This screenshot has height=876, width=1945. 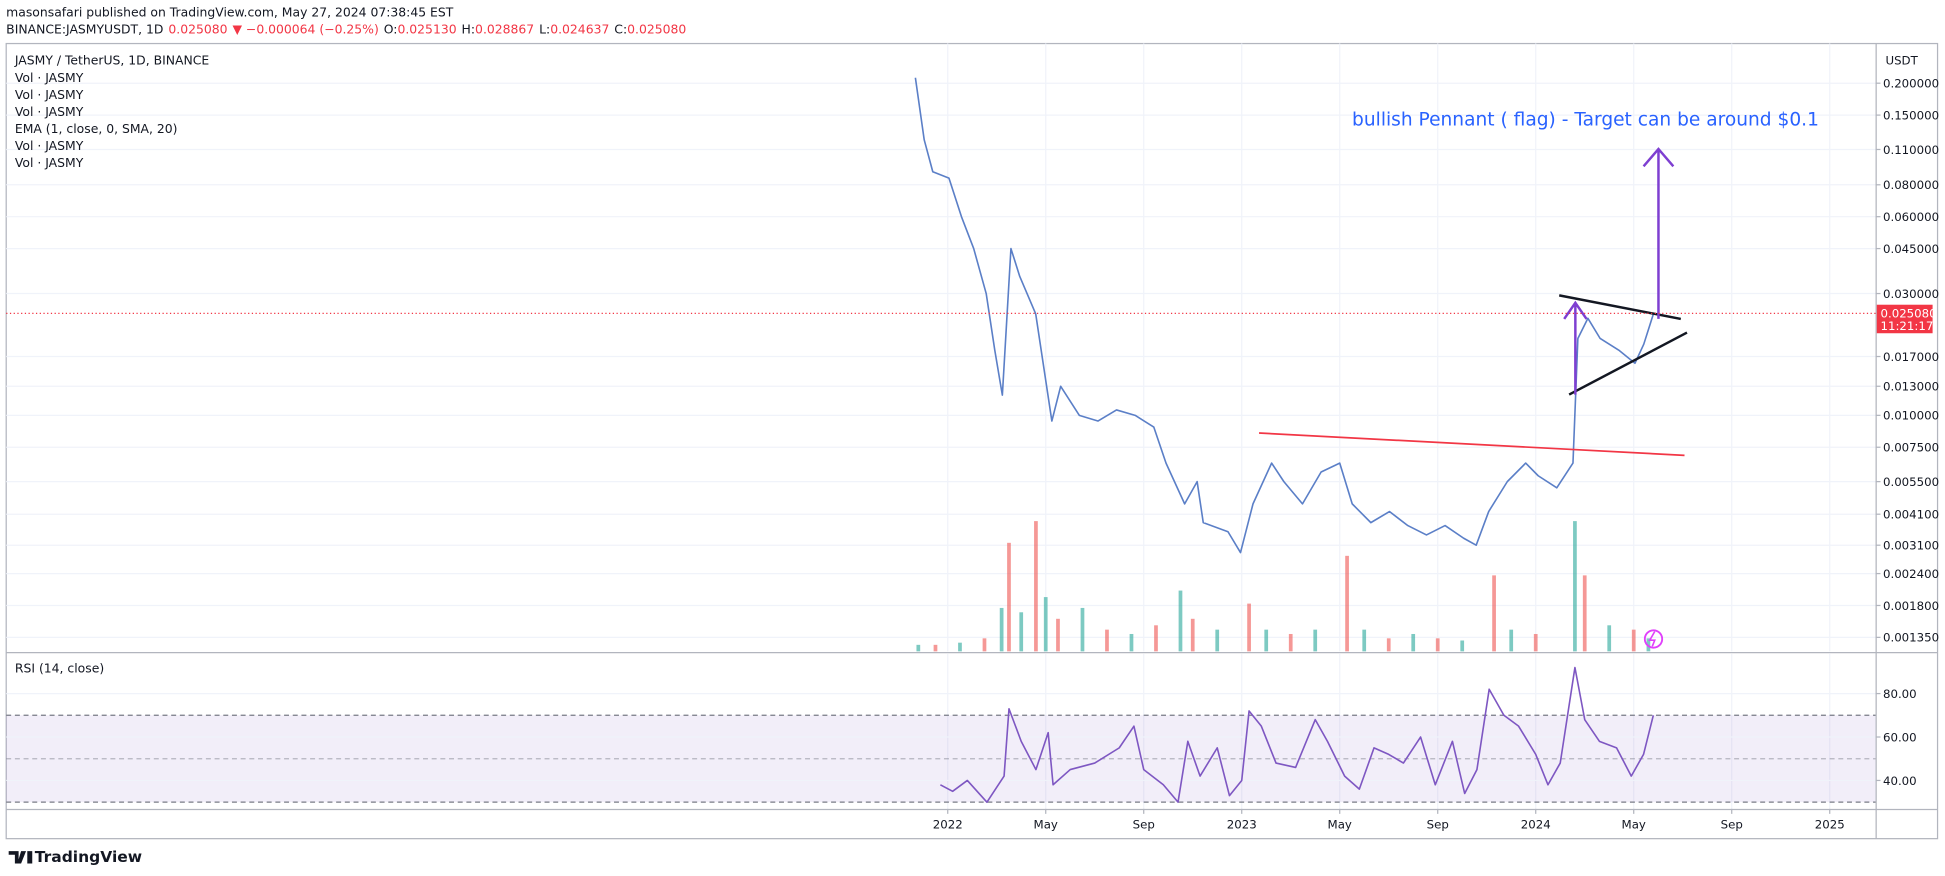 What do you see at coordinates (1620, 307) in the screenshot?
I see `pennant-upper` at bounding box center [1620, 307].